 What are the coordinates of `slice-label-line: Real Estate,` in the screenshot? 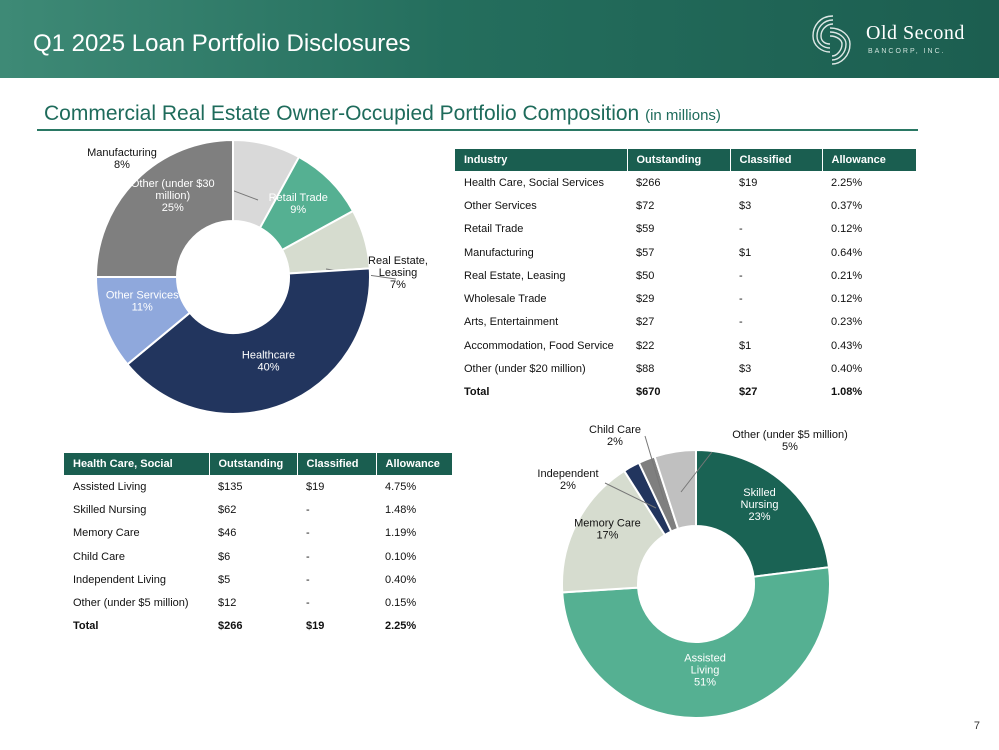 It's located at (398, 261).